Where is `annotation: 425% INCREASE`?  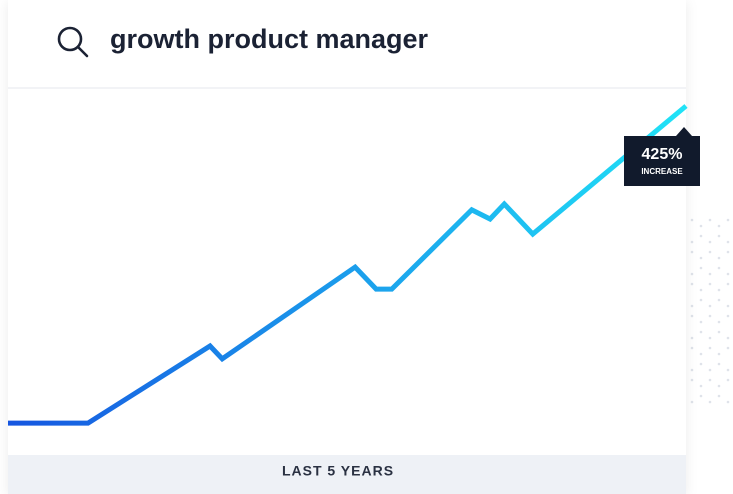 annotation: 425% INCREASE is located at coordinates (662, 156).